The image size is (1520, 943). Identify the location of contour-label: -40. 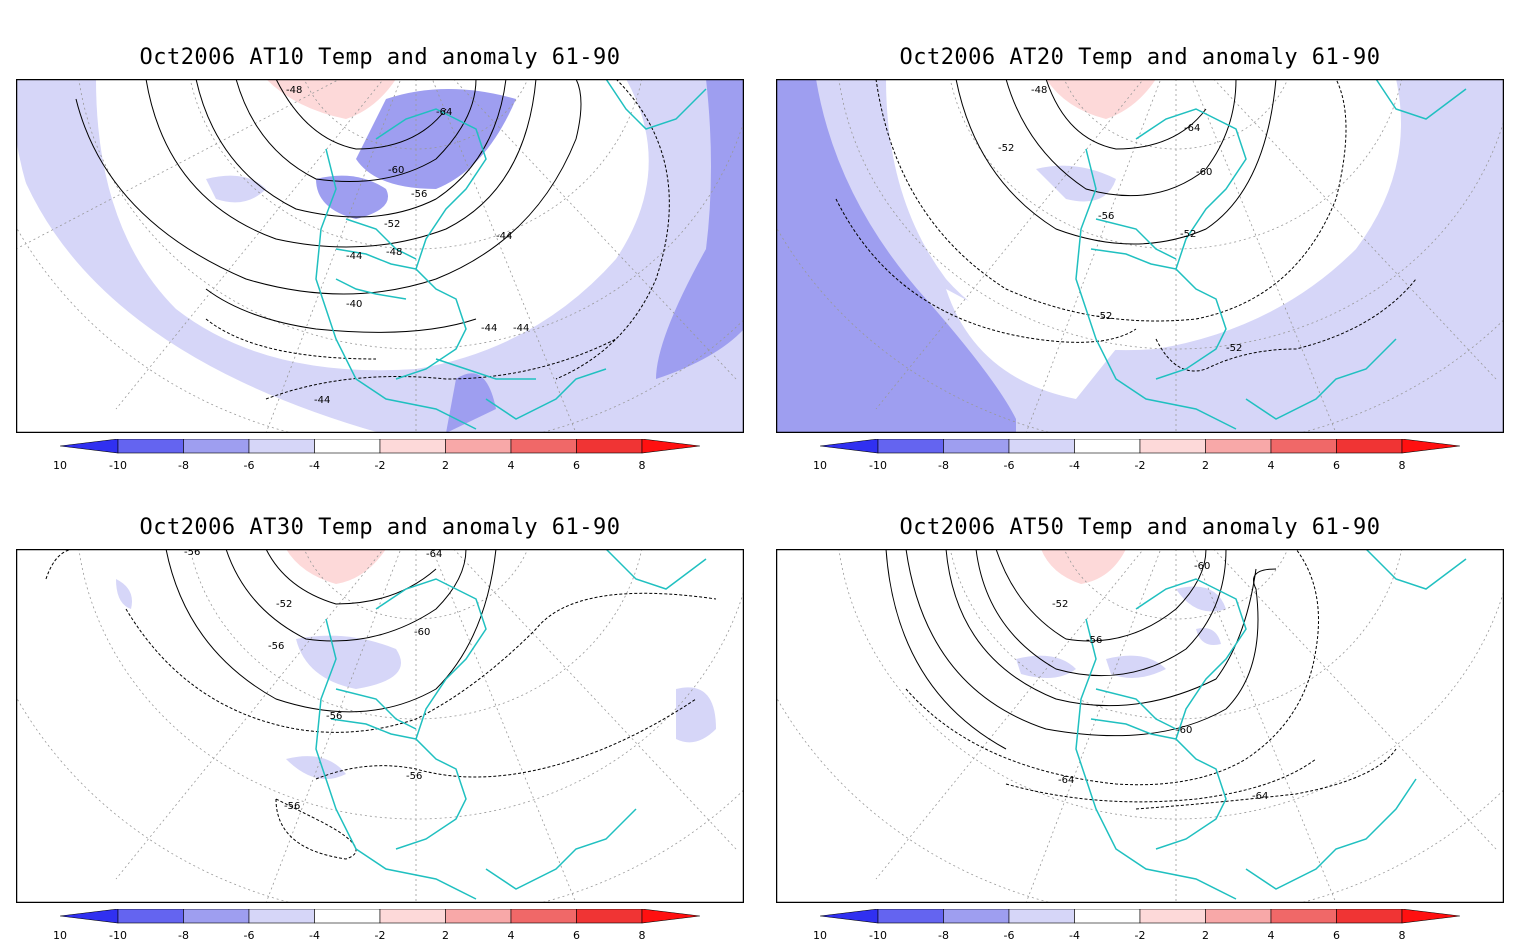
(354, 304).